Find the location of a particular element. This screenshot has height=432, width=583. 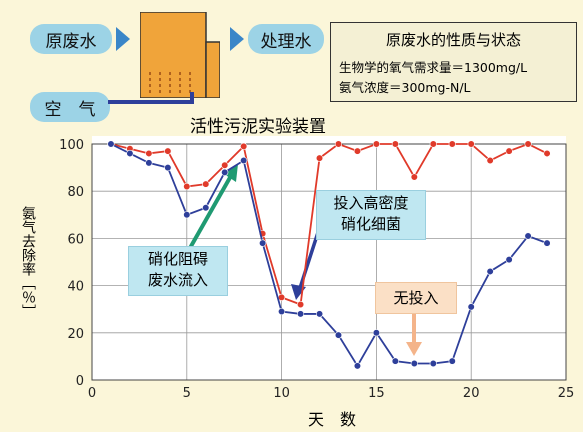

air-label: 空 气 is located at coordinates (70, 107).